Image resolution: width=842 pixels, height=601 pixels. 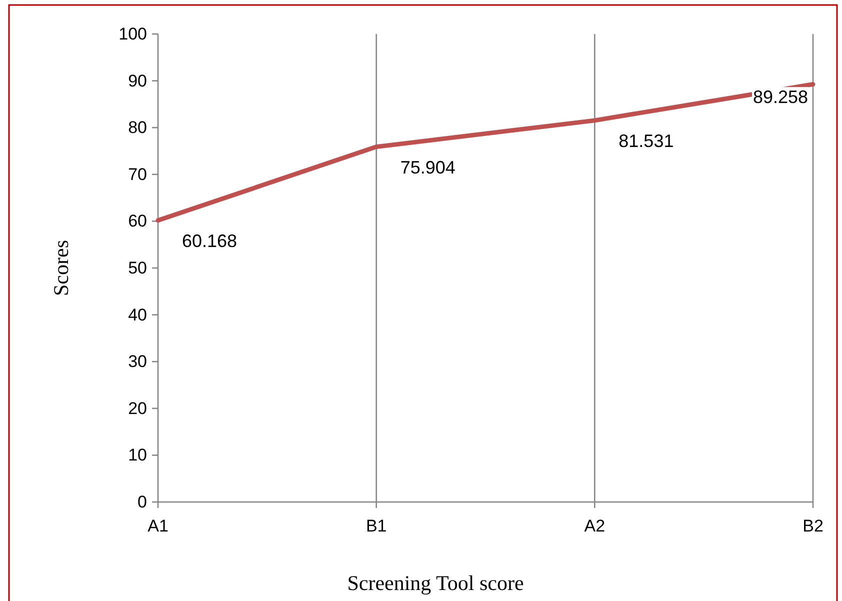 What do you see at coordinates (137, 362) in the screenshot?
I see `y-tick-label: 30` at bounding box center [137, 362].